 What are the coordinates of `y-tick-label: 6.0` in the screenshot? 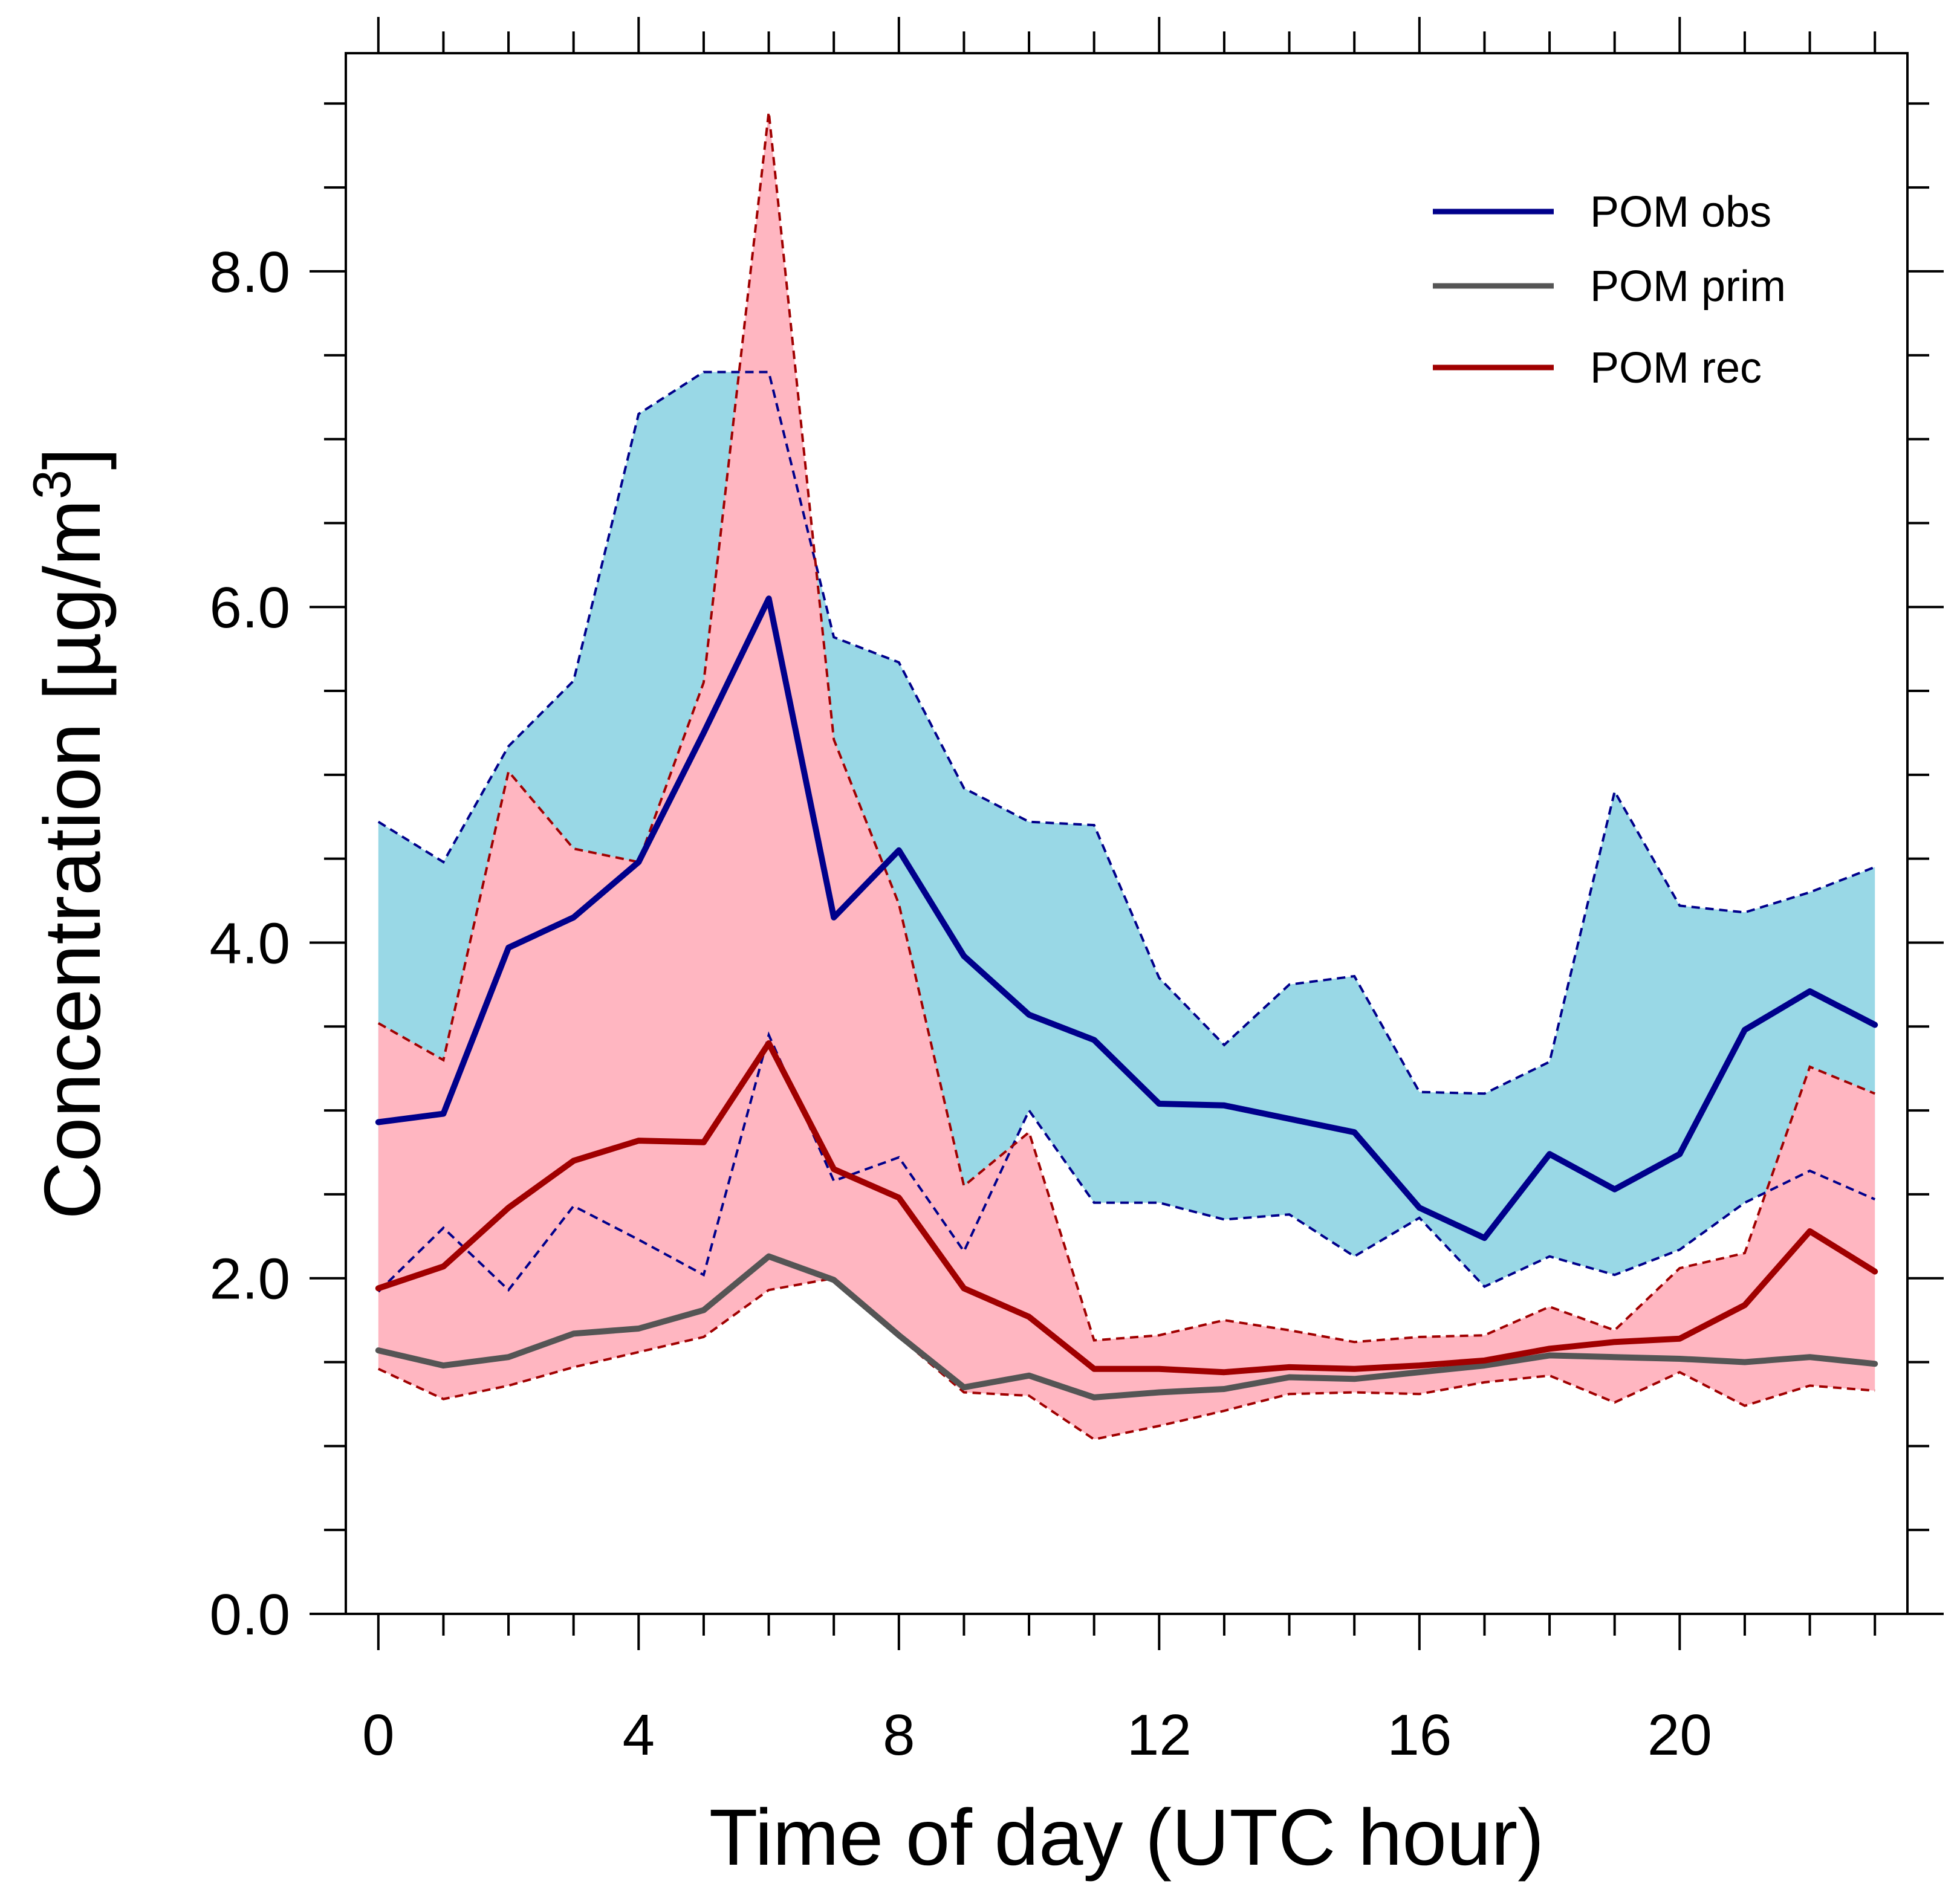 It's located at (250, 607).